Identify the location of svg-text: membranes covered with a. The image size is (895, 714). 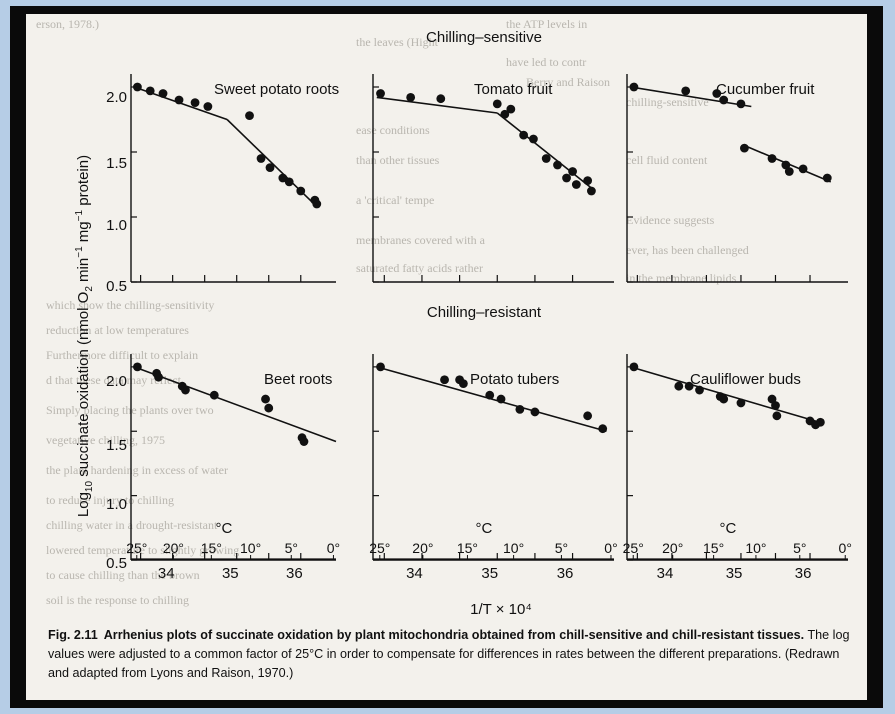
(421, 240).